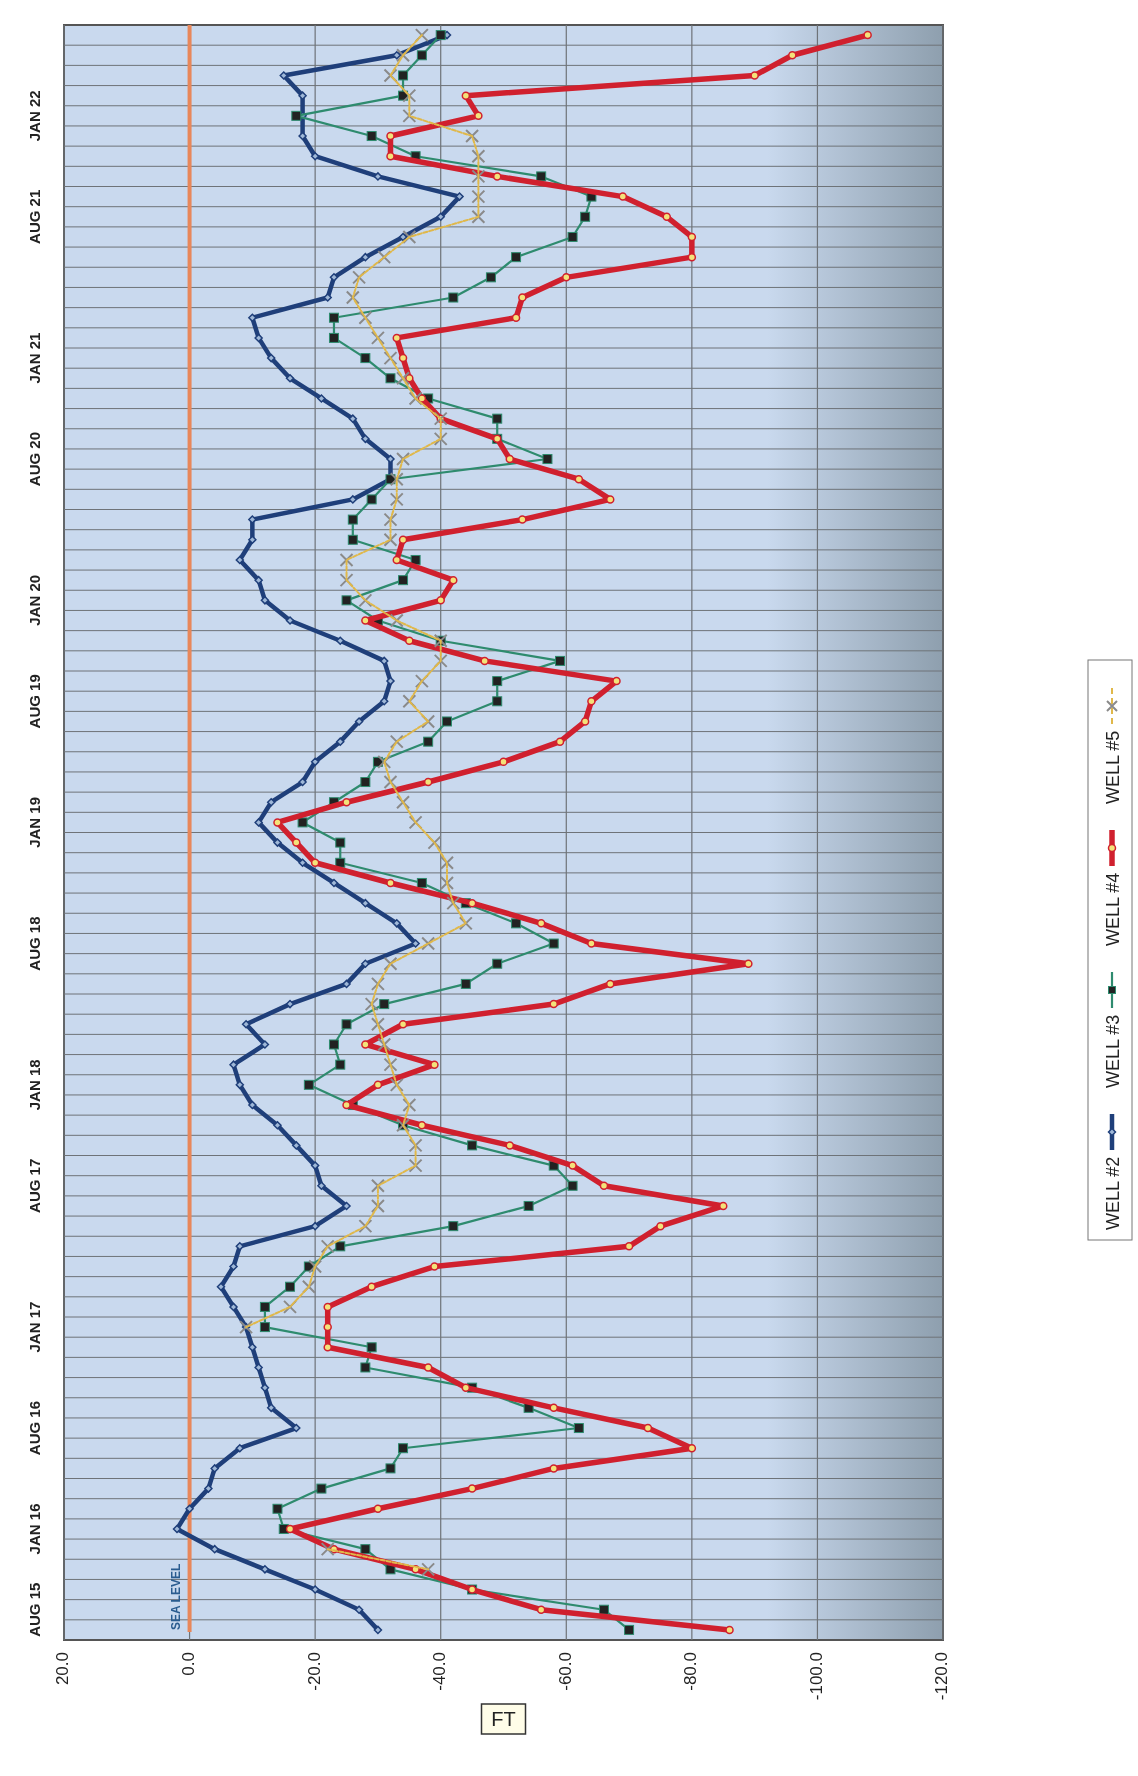  I want to click on x-tick-label: -80.0, so click(691, 1671).